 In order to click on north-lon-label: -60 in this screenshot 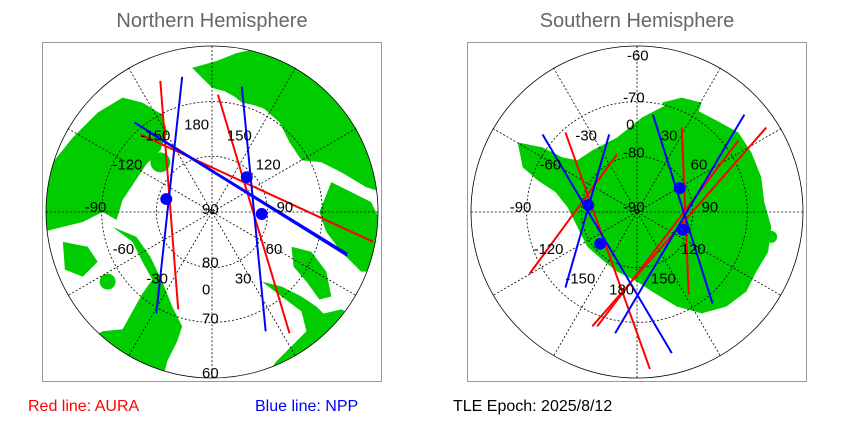, I will do `click(124, 250)`.